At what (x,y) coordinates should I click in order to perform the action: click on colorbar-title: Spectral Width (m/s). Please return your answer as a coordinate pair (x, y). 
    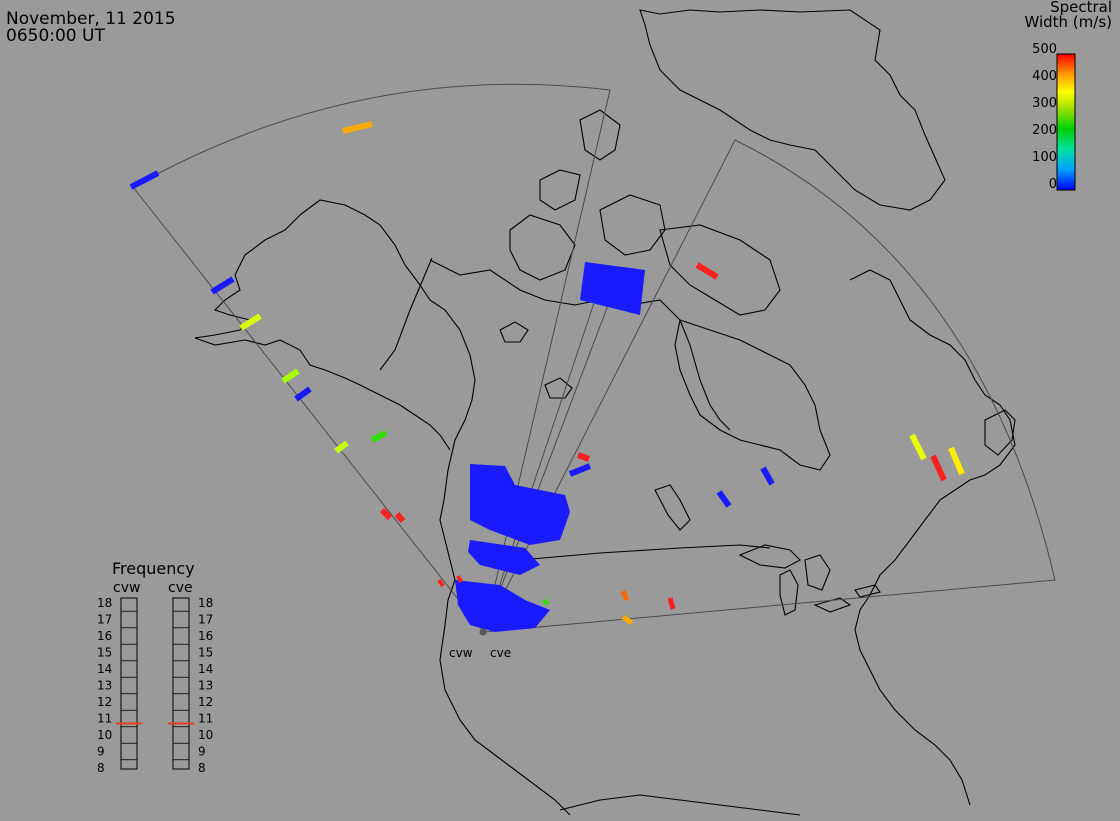
    Looking at the image, I should click on (1068, 15).